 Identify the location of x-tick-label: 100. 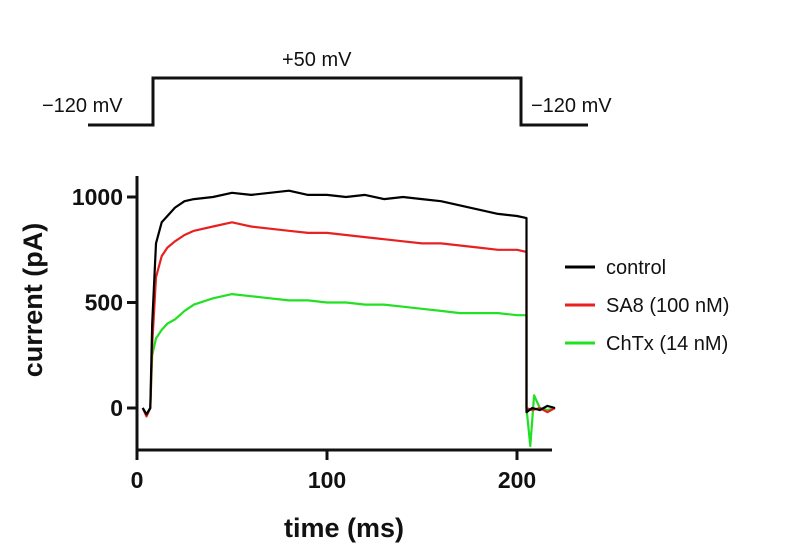
(327, 480).